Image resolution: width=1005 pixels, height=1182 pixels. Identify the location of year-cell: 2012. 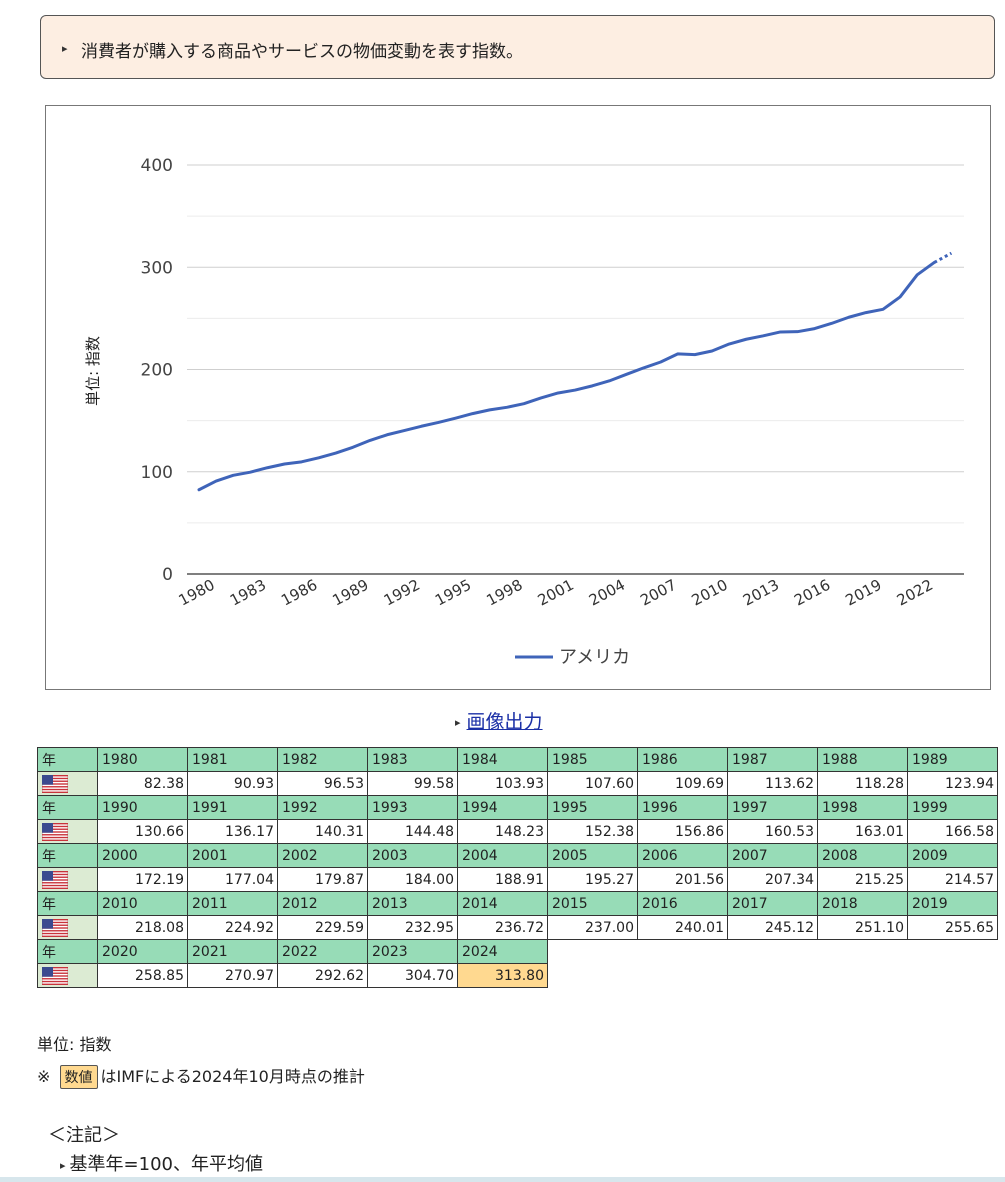
(322, 903).